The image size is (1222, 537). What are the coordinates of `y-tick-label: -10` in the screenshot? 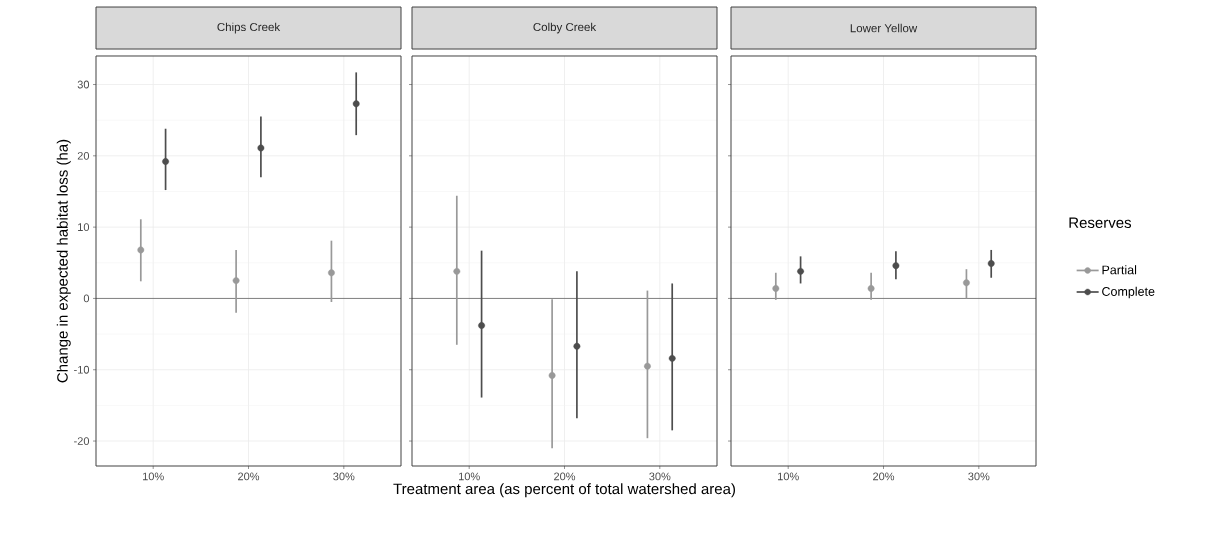 It's located at (82, 369).